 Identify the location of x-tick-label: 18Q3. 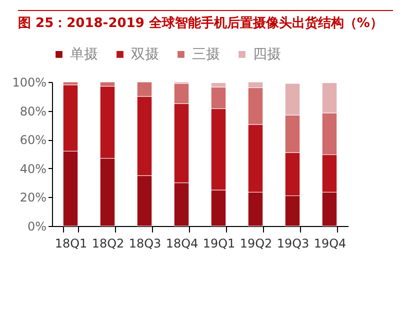
(145, 243).